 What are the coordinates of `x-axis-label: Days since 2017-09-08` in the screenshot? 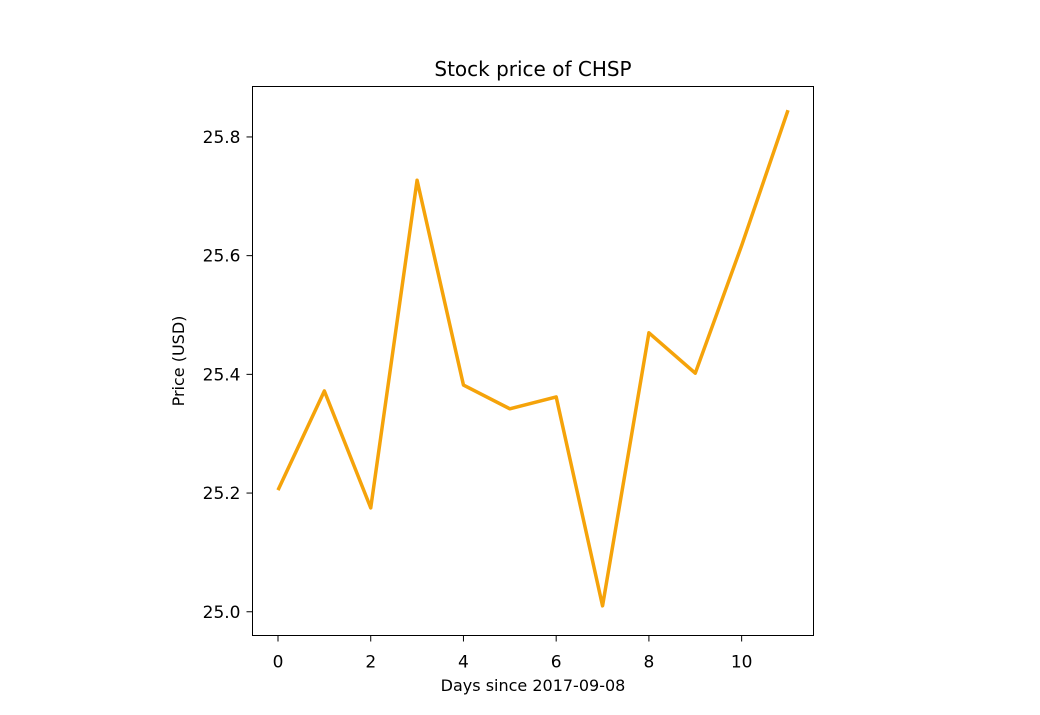 It's located at (533, 685).